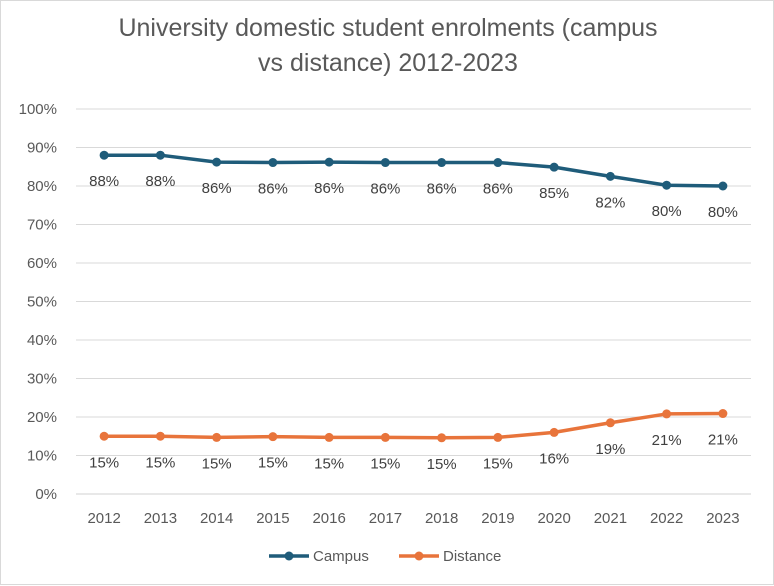 This screenshot has height=586, width=774. Describe the element at coordinates (42, 456) in the screenshot. I see `y-tick-label: 10%` at that location.